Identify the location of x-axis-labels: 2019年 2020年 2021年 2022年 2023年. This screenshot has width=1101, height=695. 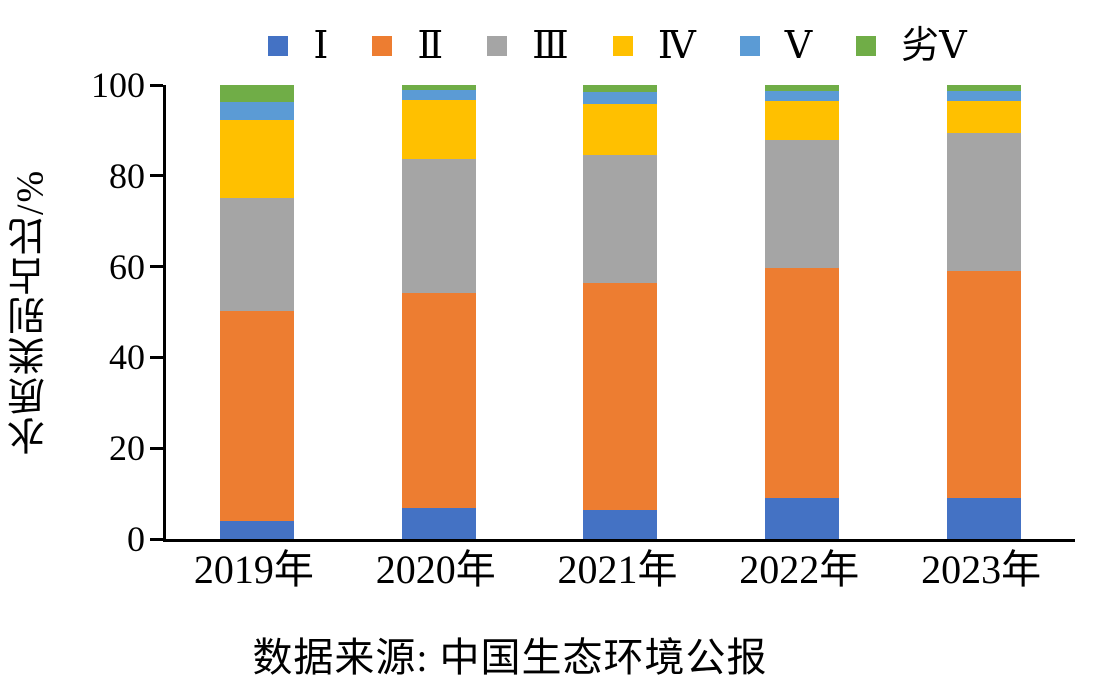
(617, 570).